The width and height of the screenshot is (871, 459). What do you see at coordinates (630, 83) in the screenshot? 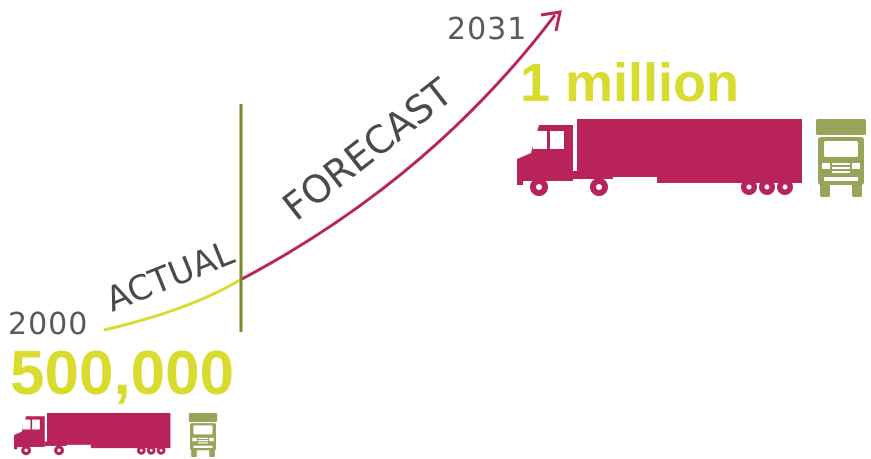
I see `end-value: 1 million` at bounding box center [630, 83].